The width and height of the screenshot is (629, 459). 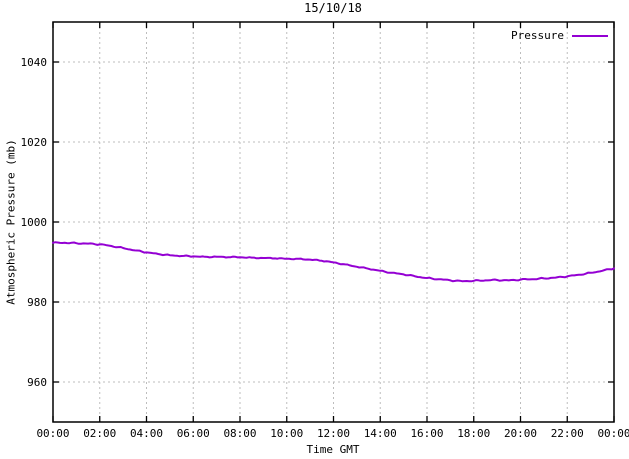 What do you see at coordinates (520, 433) in the screenshot?
I see `x-tick-label: 20:00` at bounding box center [520, 433].